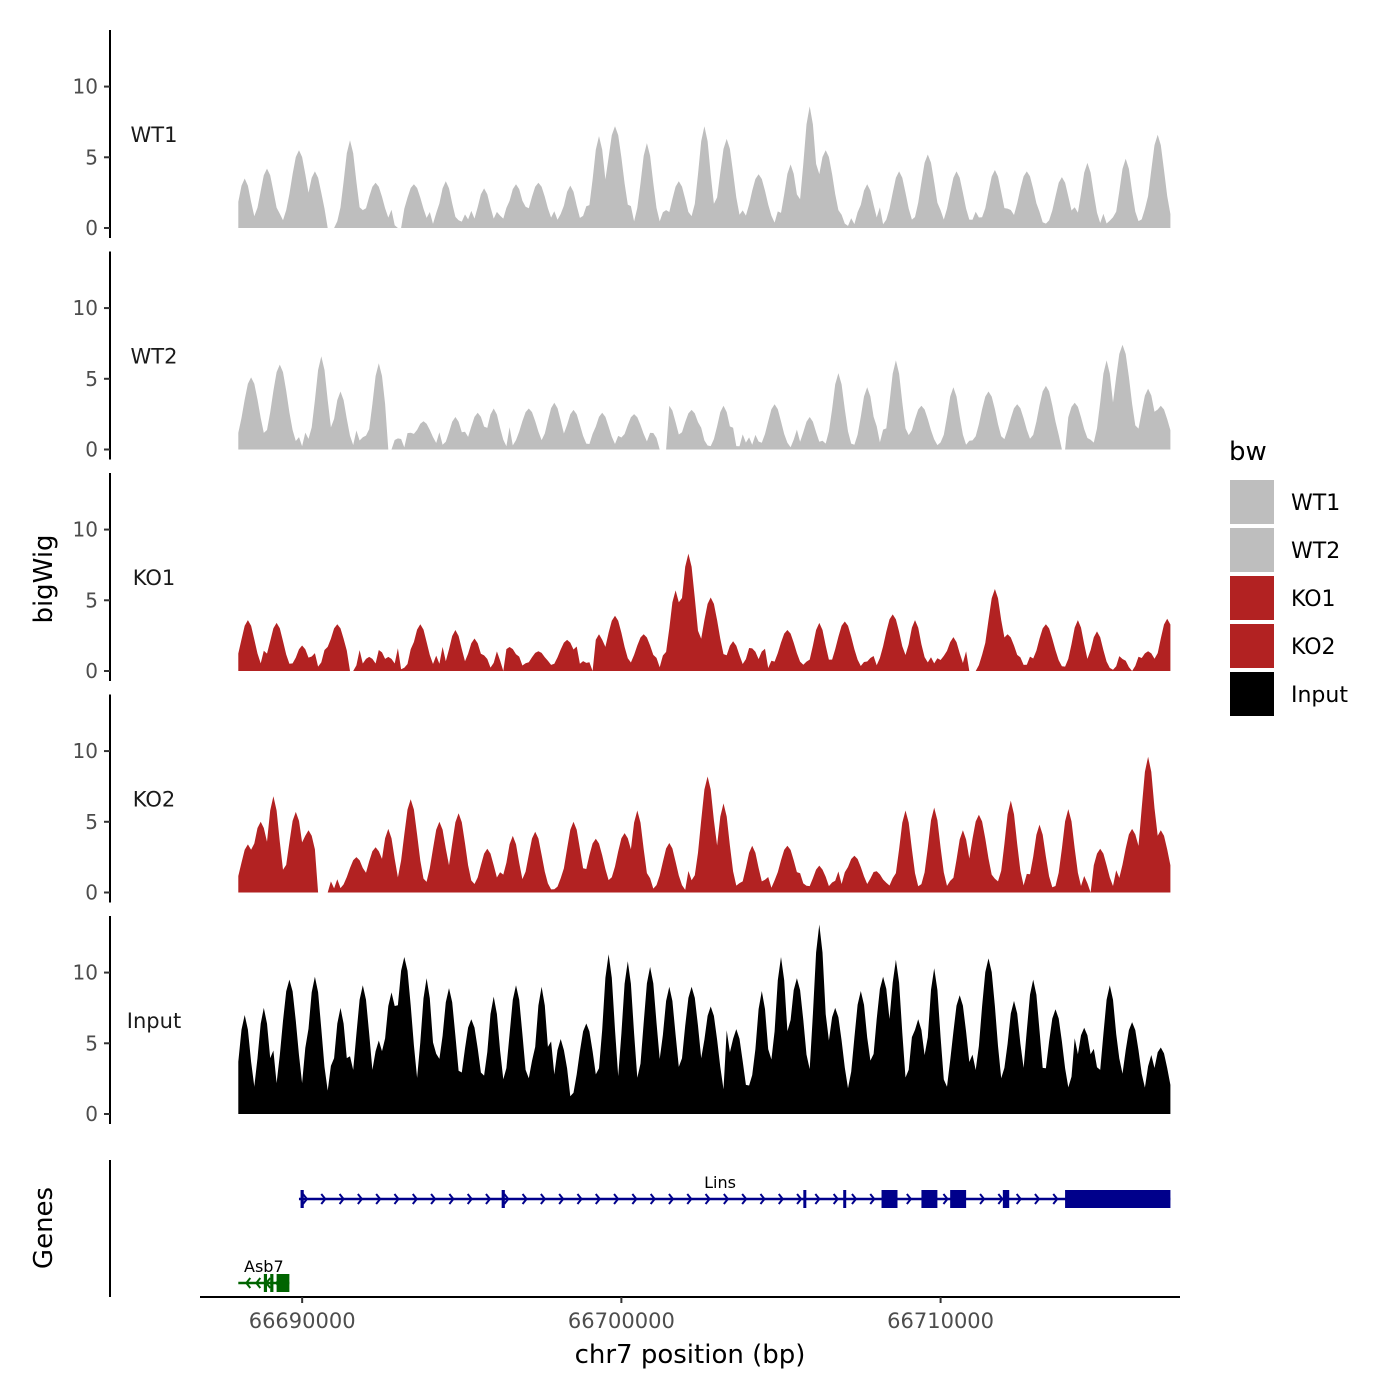  What do you see at coordinates (720, 1182) in the screenshot?
I see `gene-label: Lins` at bounding box center [720, 1182].